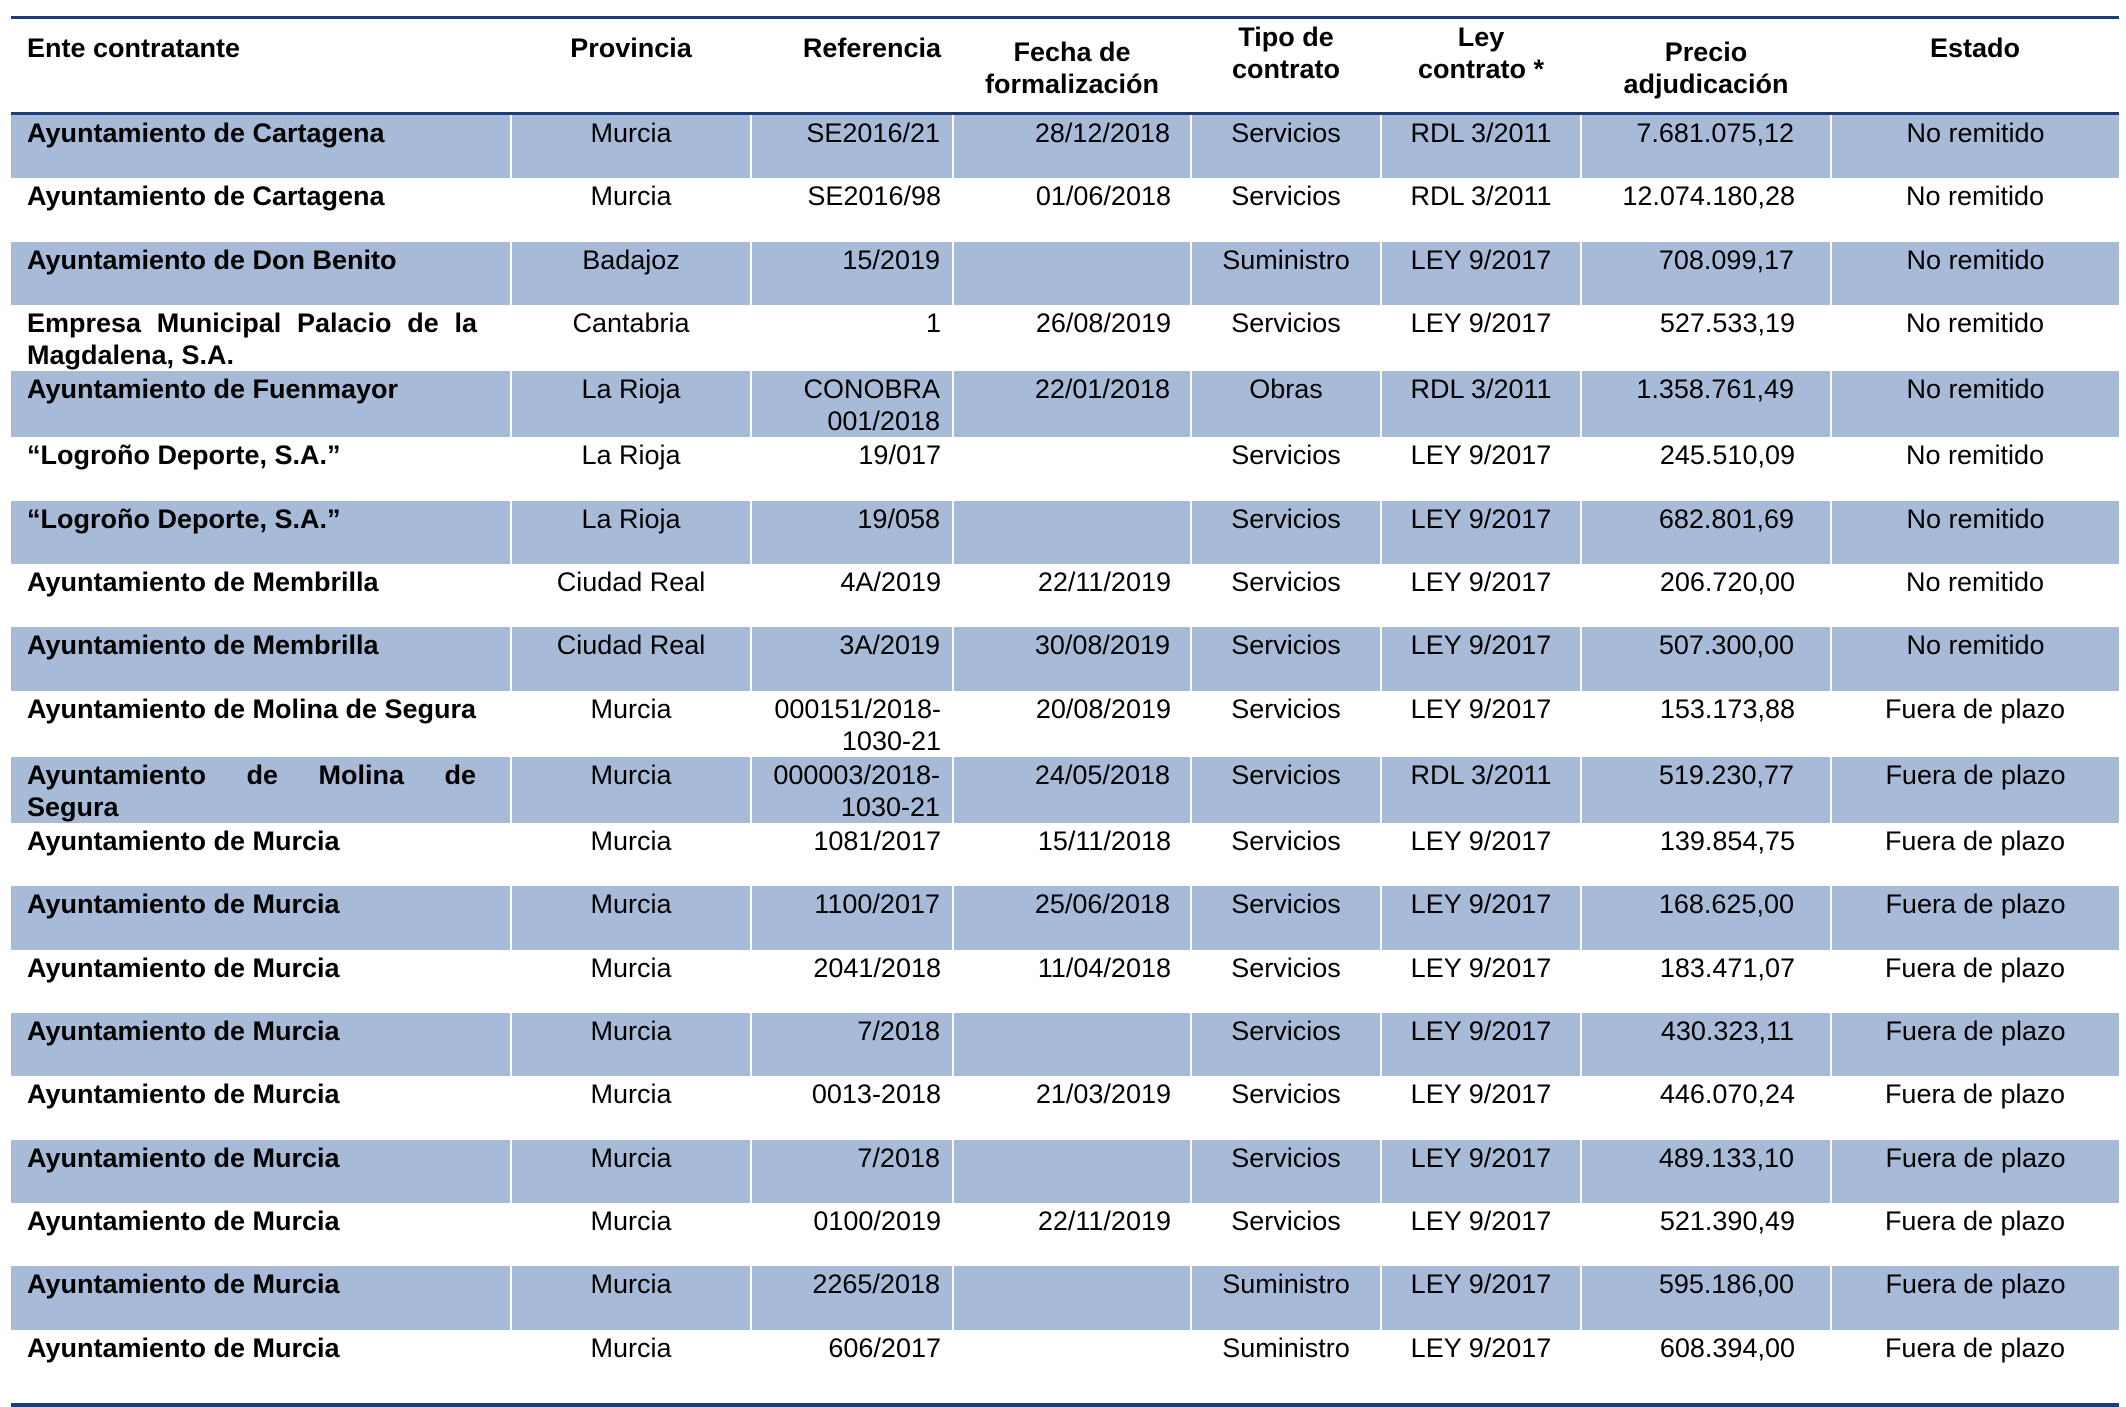  I want to click on header-precio-line1: Precio, so click(1706, 52).